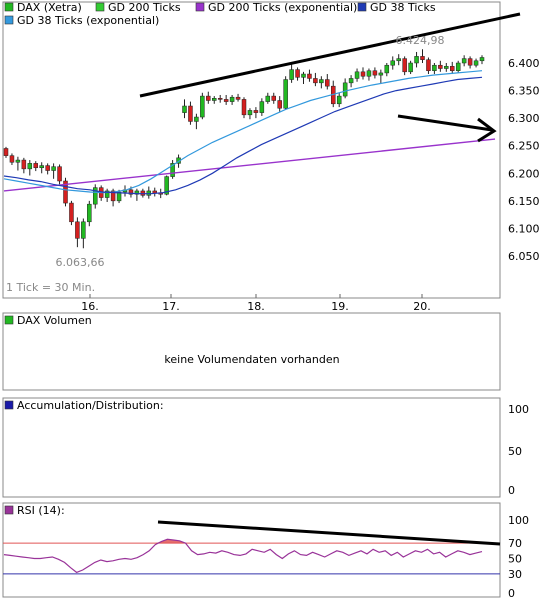 The image size is (545, 606). I want to click on rsi-y-tick-1: 70, so click(515, 543).